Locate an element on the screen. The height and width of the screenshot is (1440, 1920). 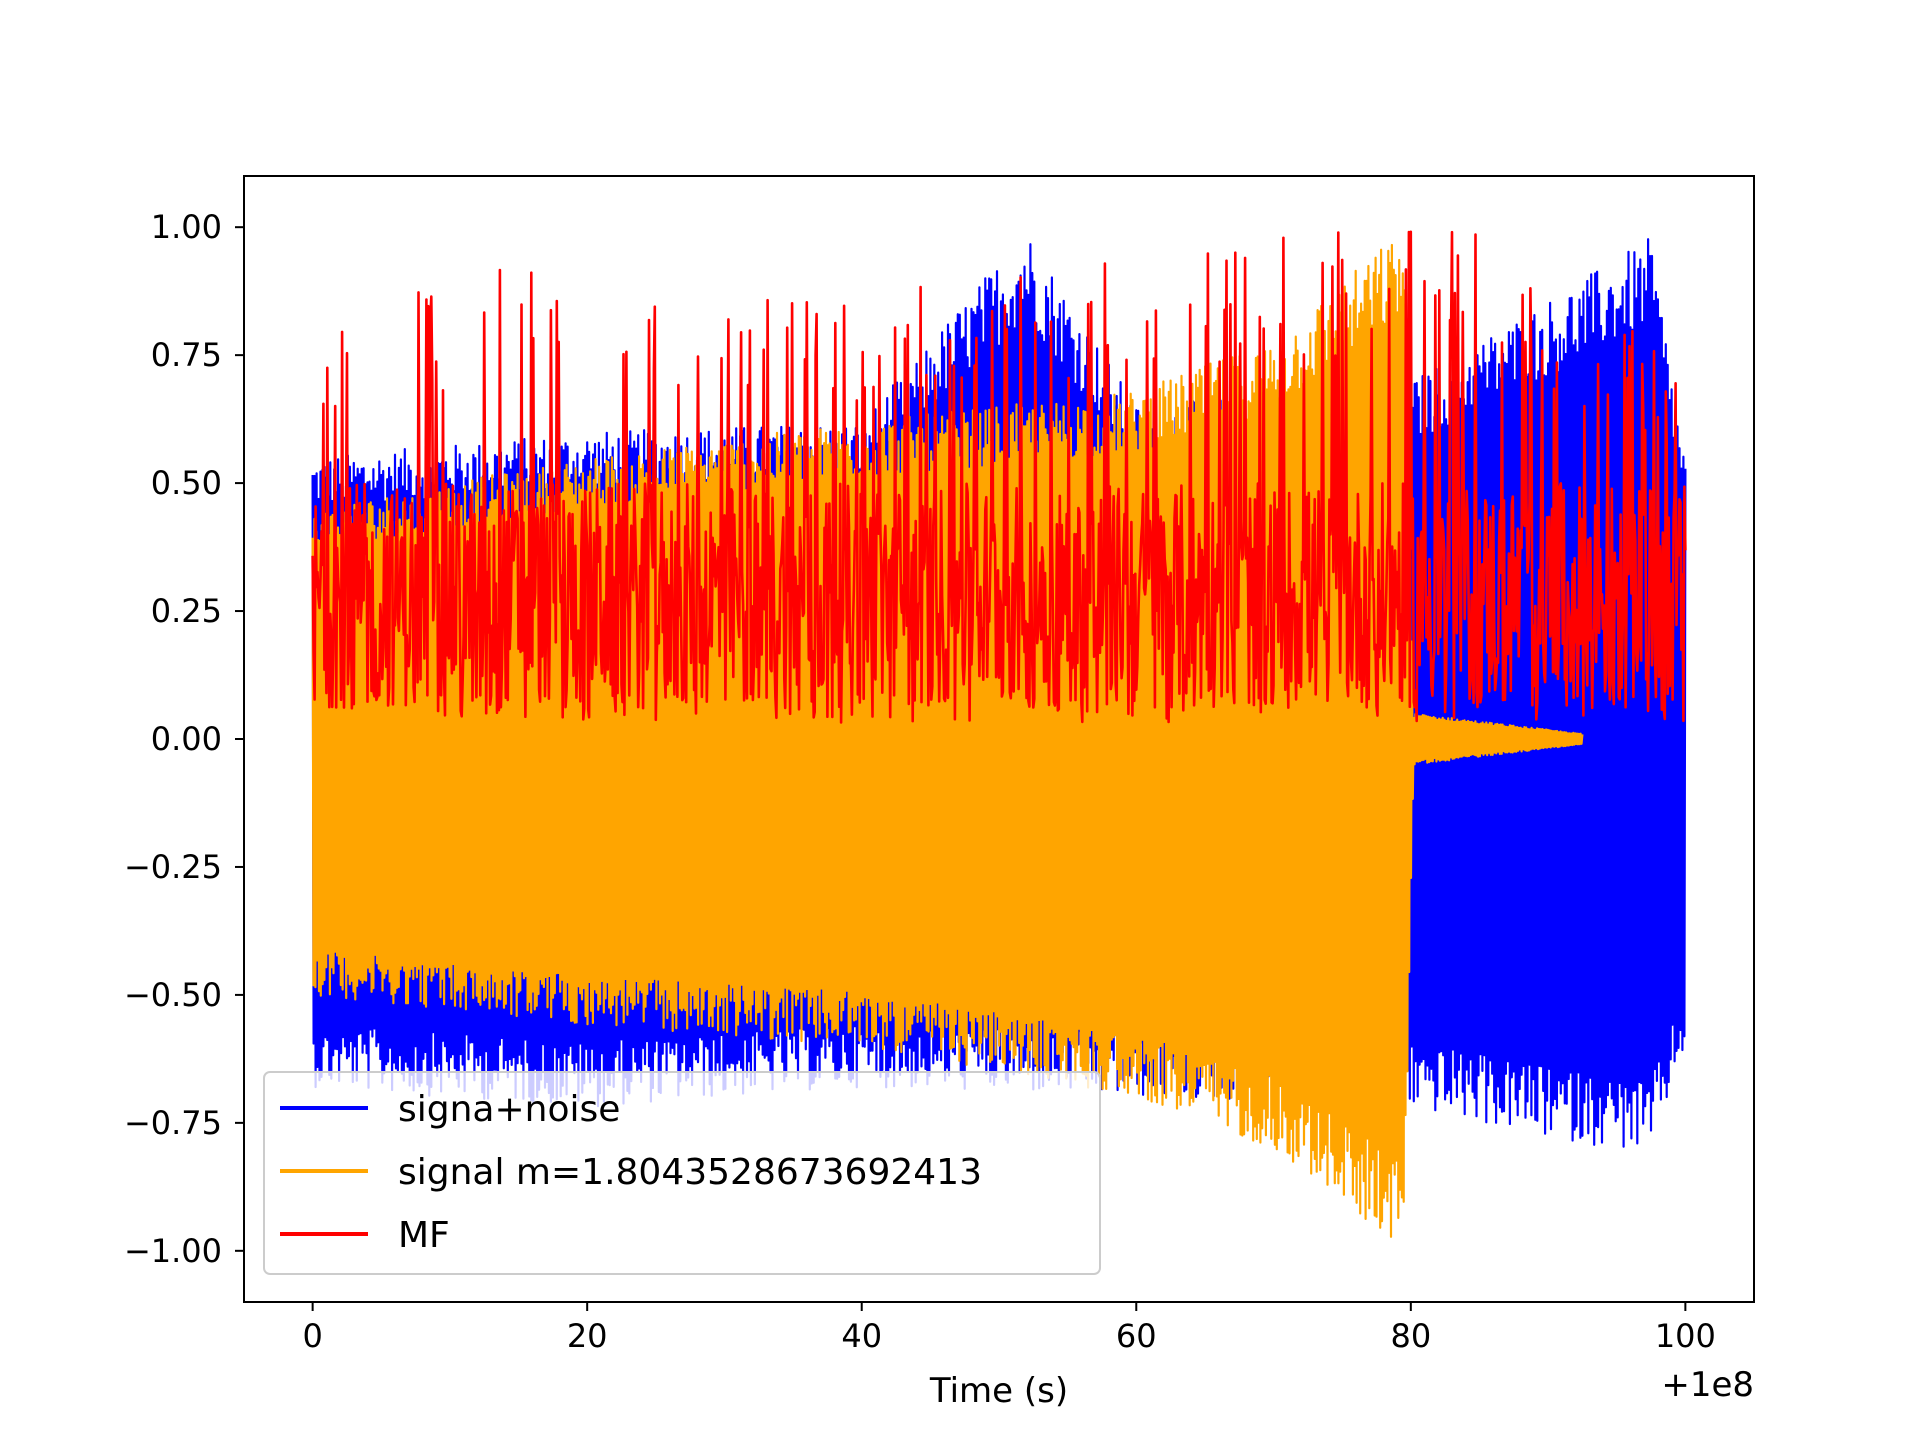
y-tick-label: −0.50 is located at coordinates (173, 995).